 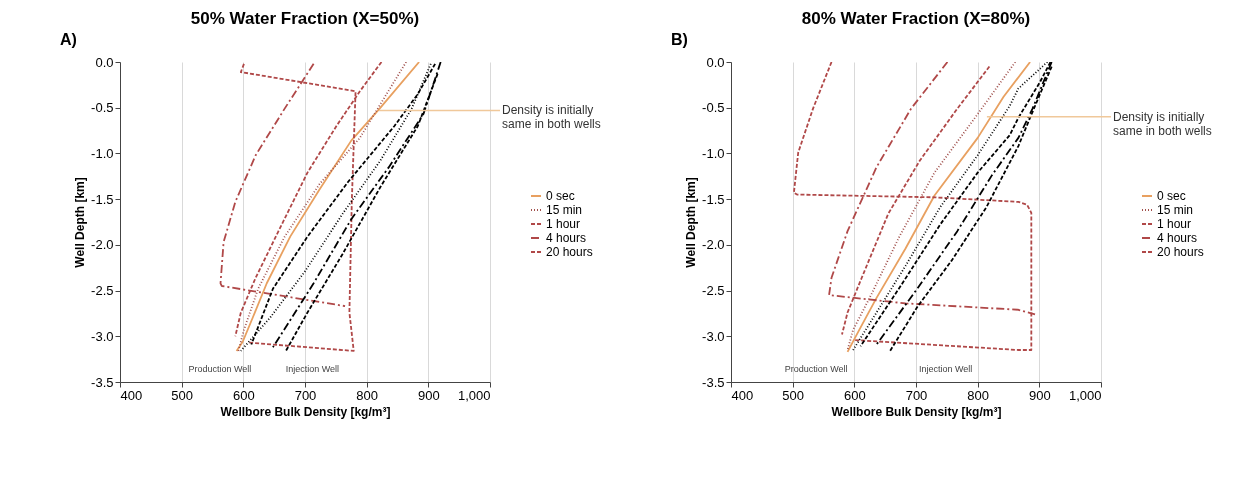 I want to click on chart-title: 80% Water Fraction (X=80%), so click(x=916, y=18).